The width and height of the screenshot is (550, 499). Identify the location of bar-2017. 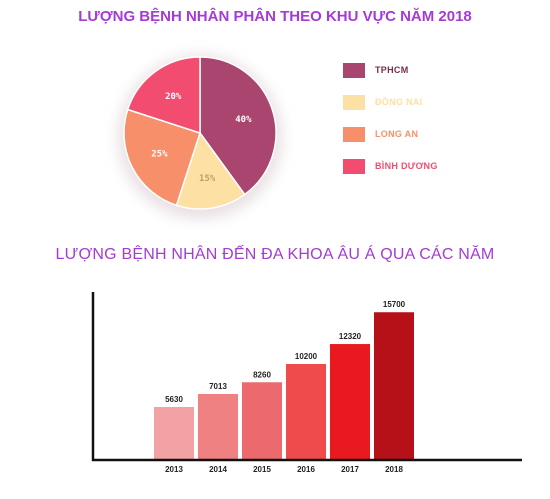
(350, 402).